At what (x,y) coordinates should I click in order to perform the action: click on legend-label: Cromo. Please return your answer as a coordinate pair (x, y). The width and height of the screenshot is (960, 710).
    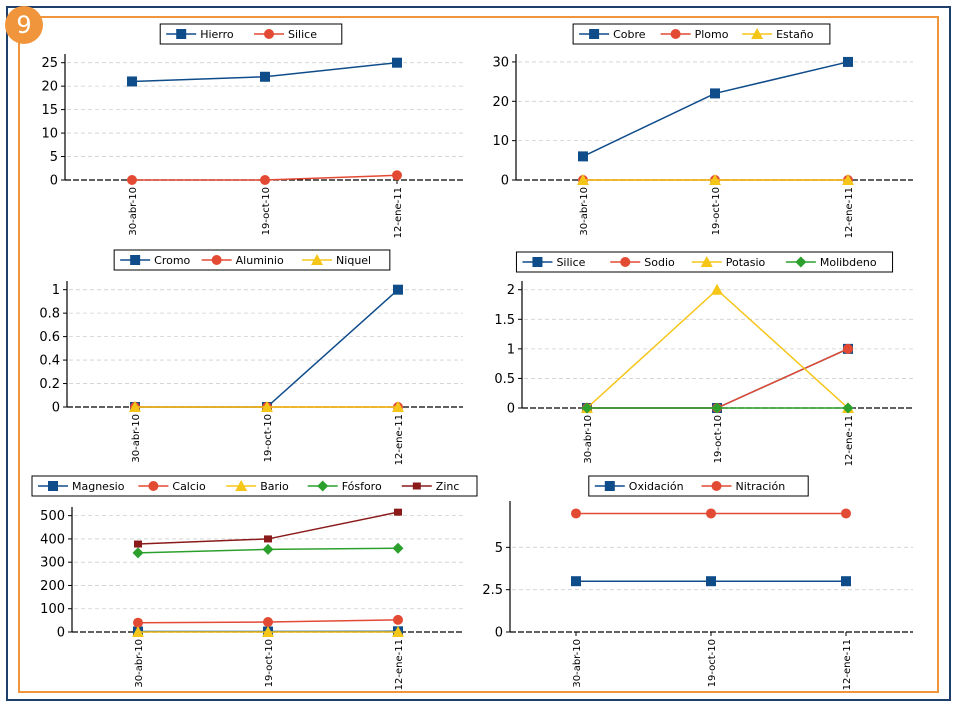
    Looking at the image, I should click on (172, 260).